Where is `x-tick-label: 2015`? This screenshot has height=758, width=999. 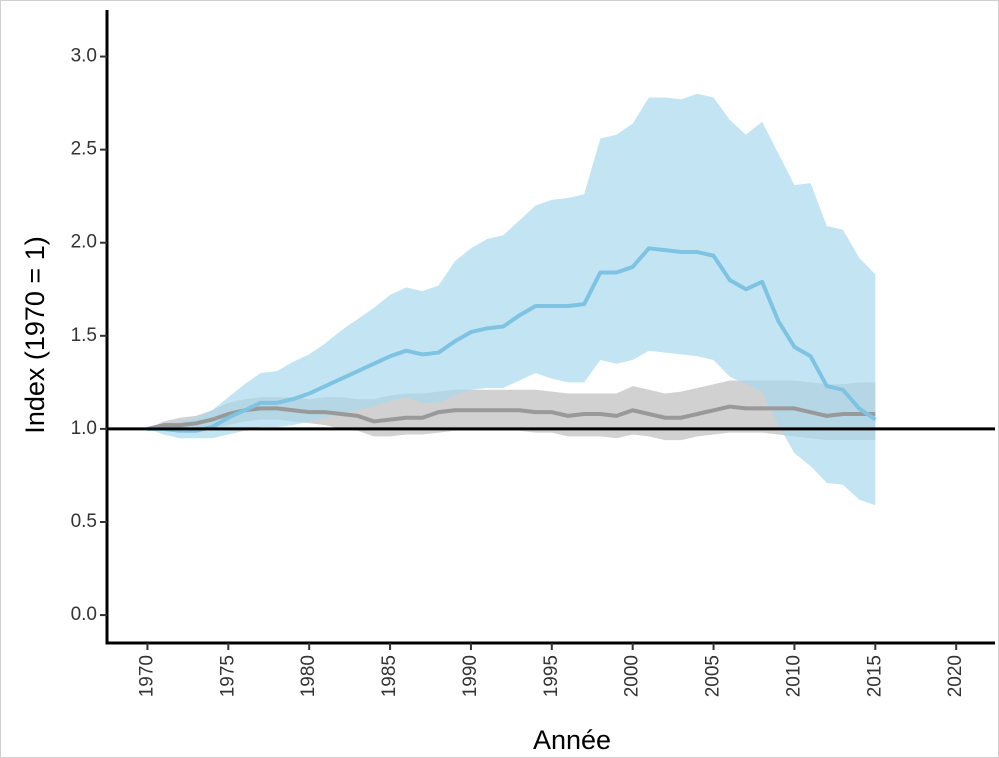
x-tick-label: 2015 is located at coordinates (874, 676).